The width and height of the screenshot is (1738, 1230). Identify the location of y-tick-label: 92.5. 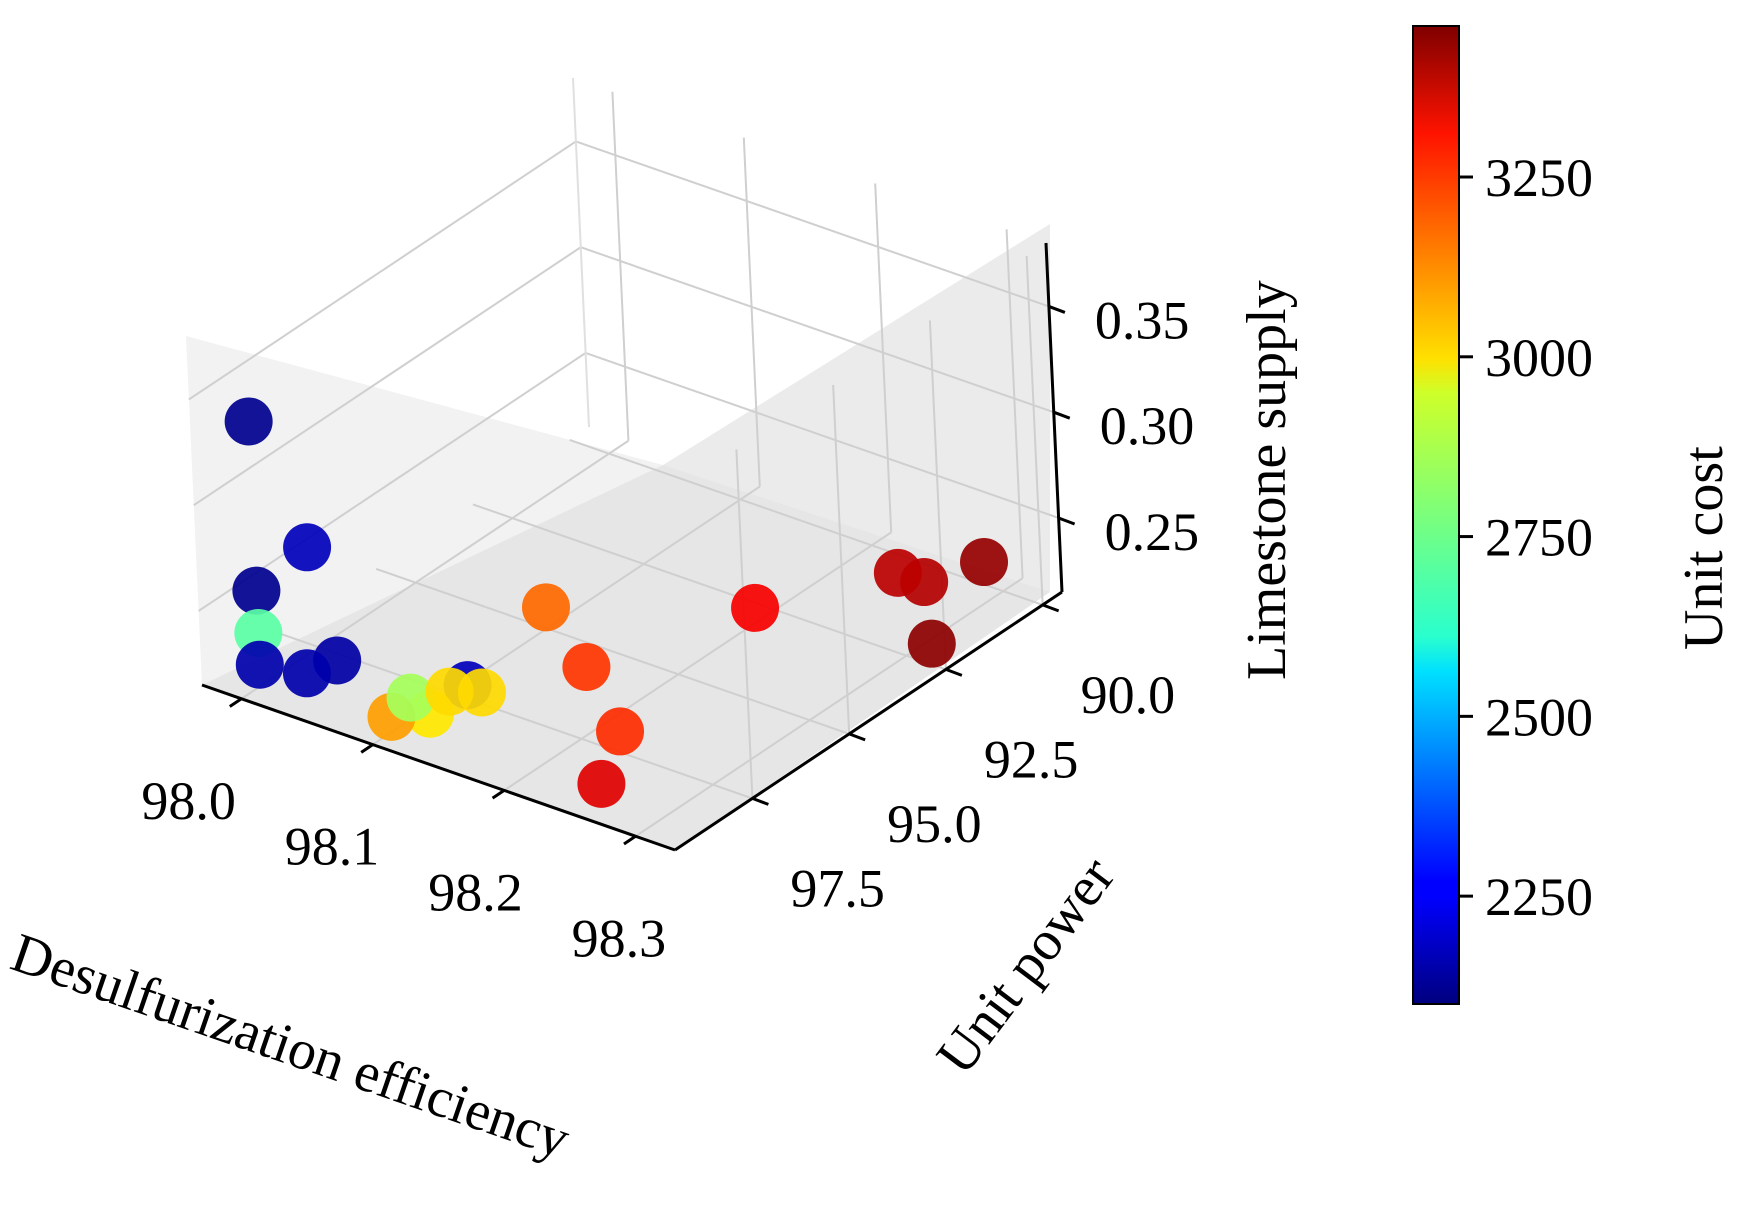
(1031, 759).